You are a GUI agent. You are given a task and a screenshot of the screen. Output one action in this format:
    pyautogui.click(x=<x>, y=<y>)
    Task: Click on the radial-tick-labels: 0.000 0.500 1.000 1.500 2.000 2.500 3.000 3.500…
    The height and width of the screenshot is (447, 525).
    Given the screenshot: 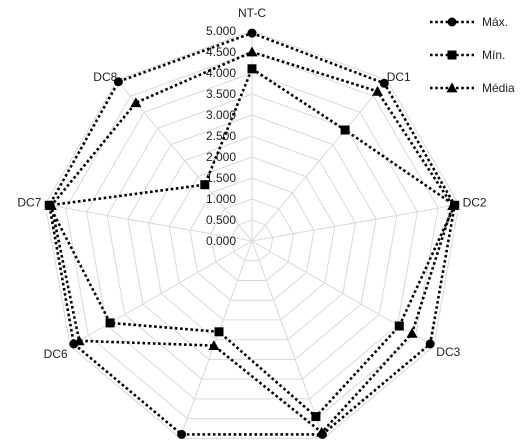 What is the action you would take?
    pyautogui.click(x=221, y=136)
    